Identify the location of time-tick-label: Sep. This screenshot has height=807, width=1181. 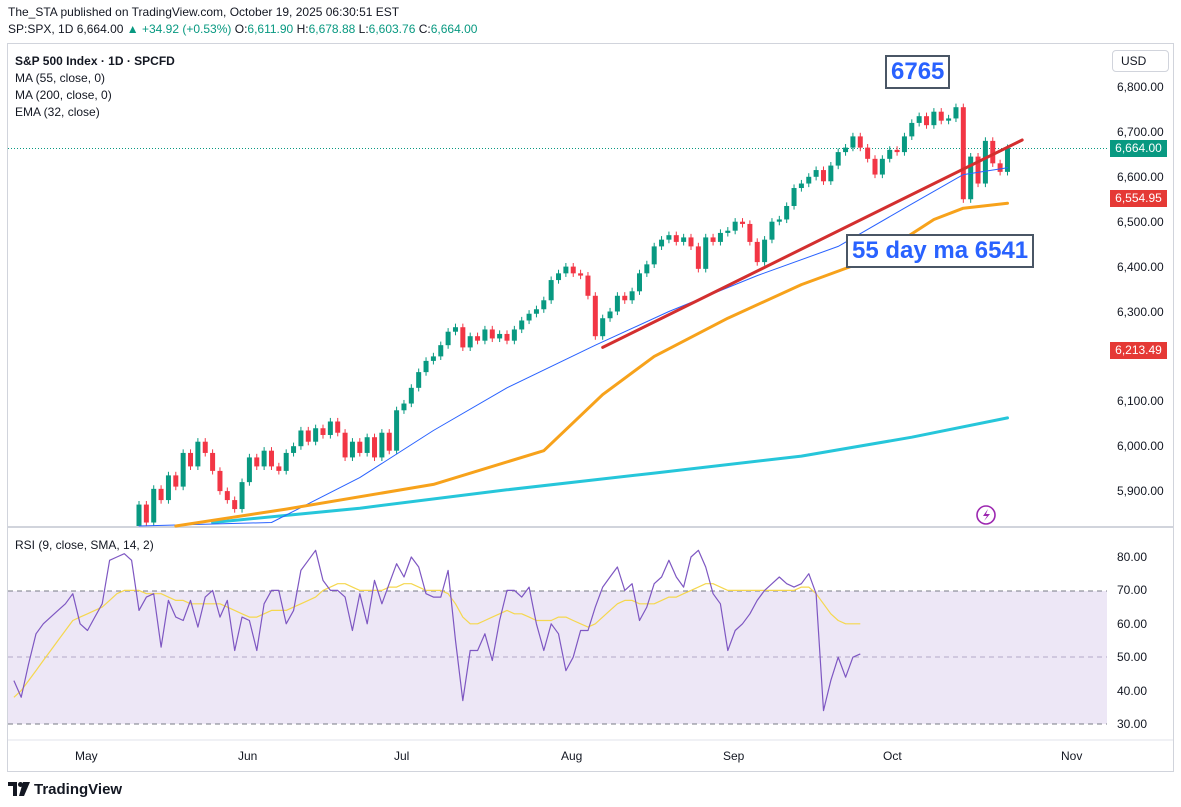
(734, 756).